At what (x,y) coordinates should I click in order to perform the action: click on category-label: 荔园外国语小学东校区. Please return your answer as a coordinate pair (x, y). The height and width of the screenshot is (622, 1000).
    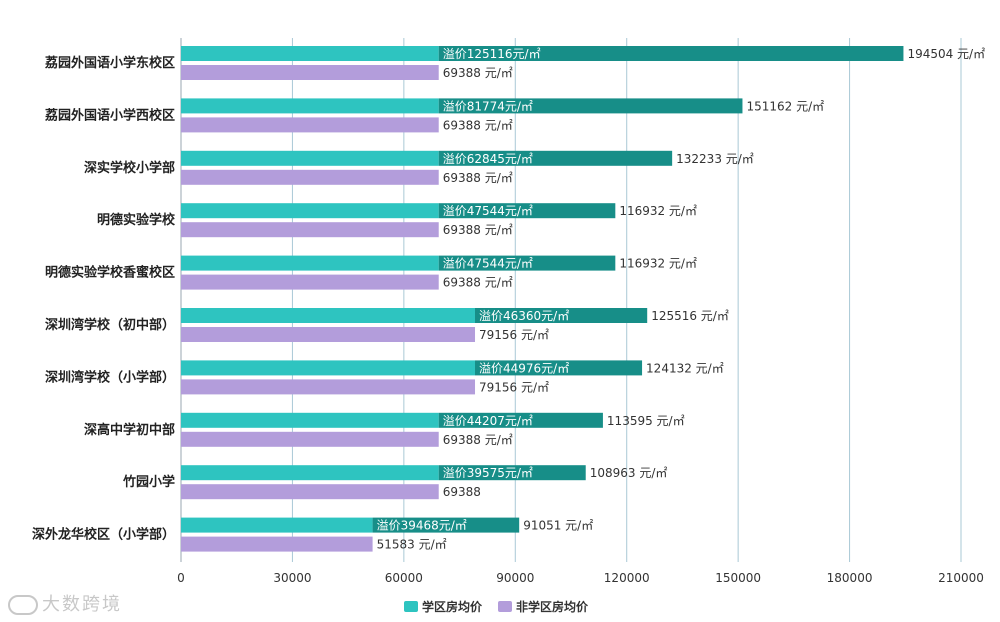
    Looking at the image, I should click on (109, 63).